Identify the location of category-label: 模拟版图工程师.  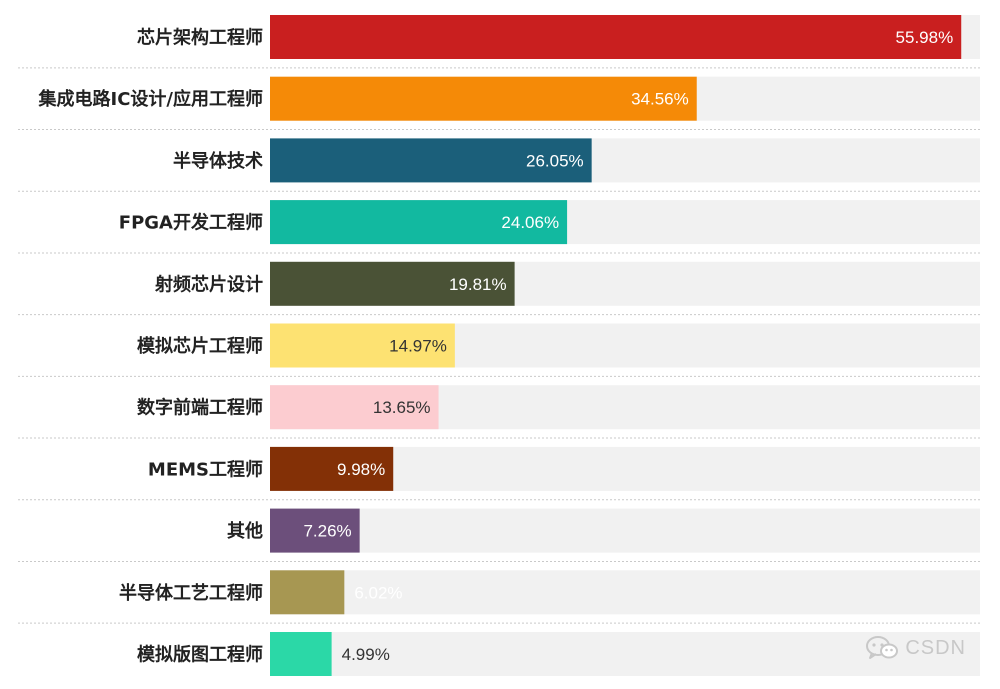
(200, 655).